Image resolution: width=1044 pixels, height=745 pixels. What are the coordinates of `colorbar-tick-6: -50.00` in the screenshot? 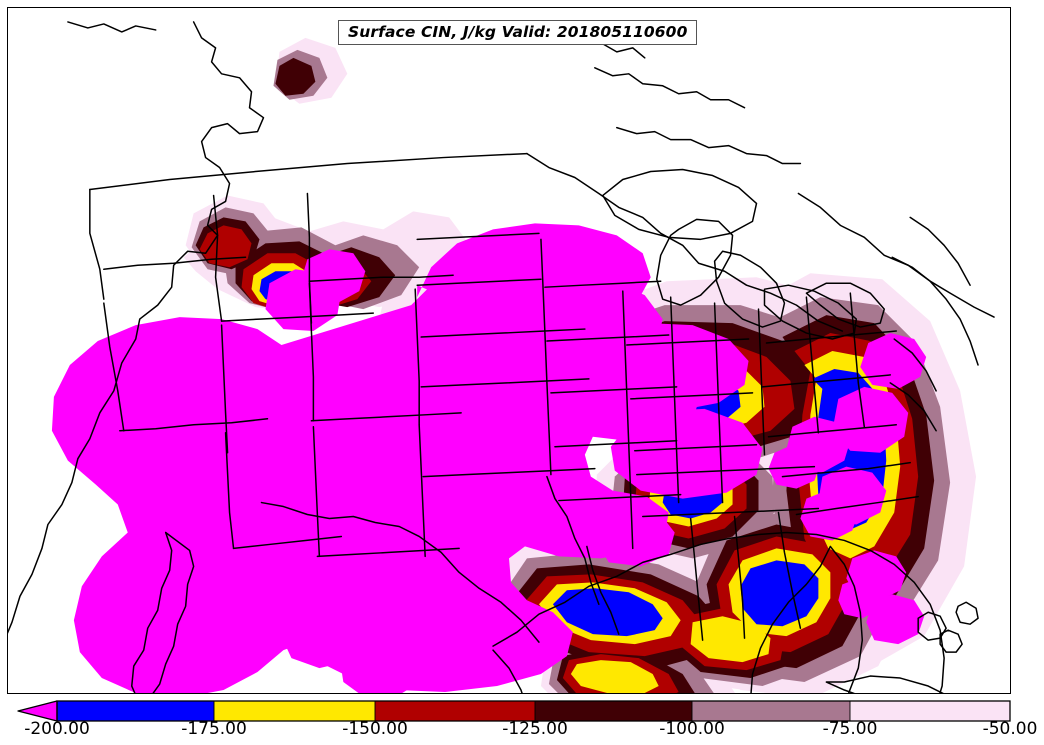 It's located at (1010, 729).